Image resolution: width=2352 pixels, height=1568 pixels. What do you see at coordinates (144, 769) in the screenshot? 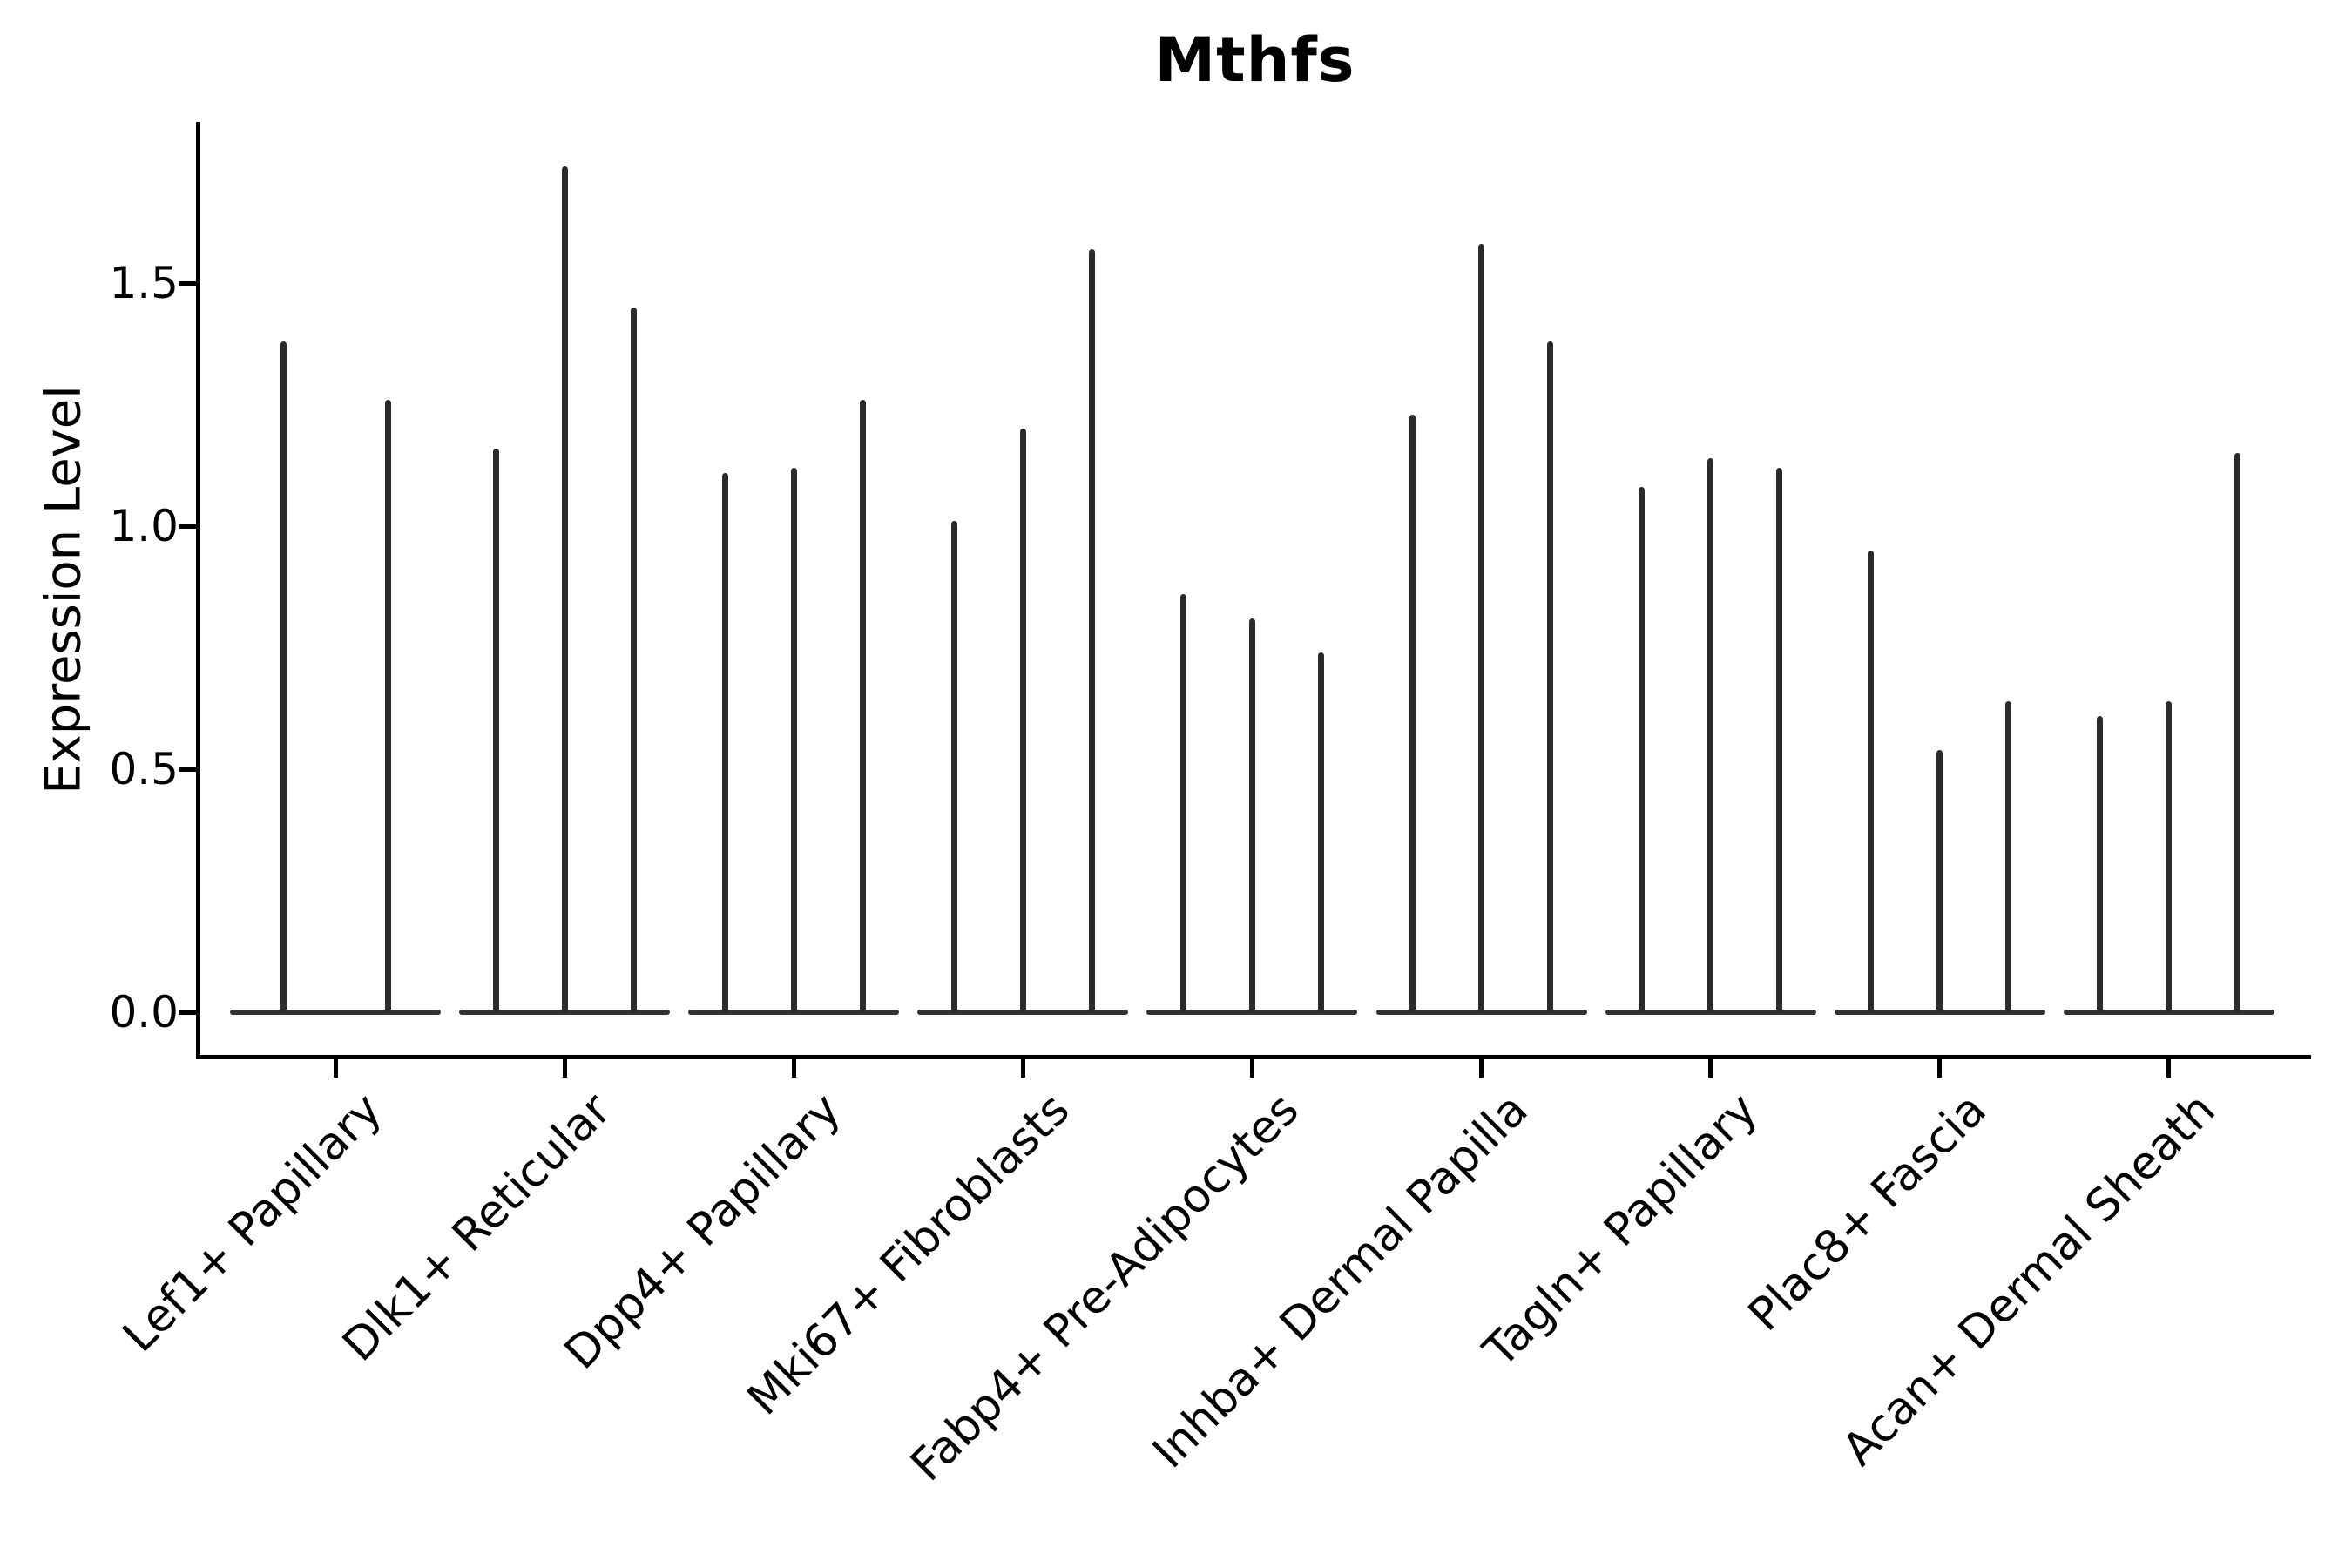
I see `y-tick-label: 0.5` at bounding box center [144, 769].